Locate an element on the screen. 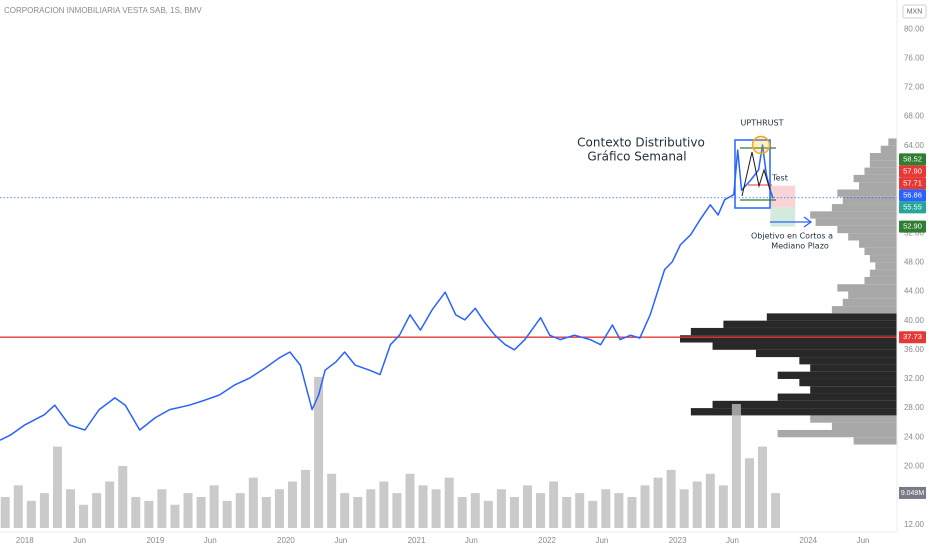 This screenshot has width=932, height=550. currency: MXN is located at coordinates (915, 11).